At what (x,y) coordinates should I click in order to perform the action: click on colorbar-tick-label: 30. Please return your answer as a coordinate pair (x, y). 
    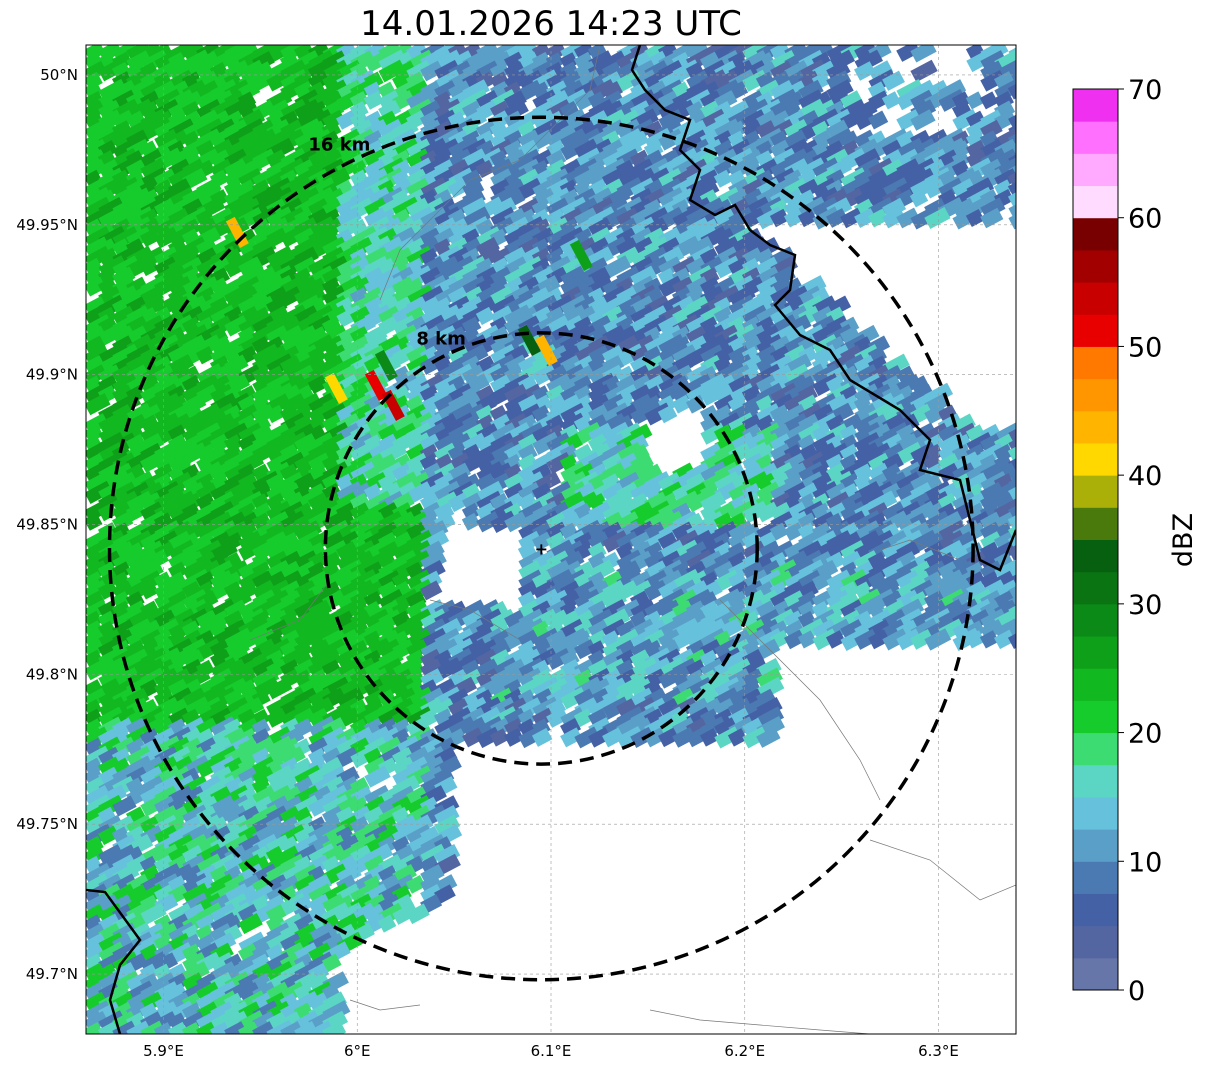
    Looking at the image, I should click on (1145, 605).